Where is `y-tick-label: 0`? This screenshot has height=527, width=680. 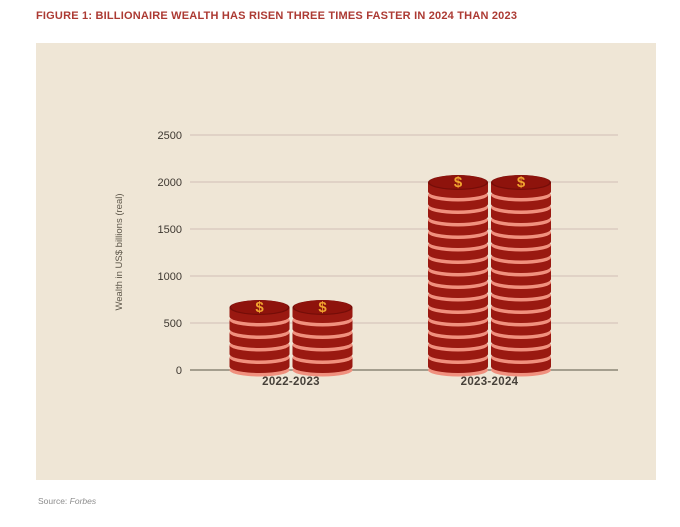
y-tick-label: 0 is located at coordinates (179, 371).